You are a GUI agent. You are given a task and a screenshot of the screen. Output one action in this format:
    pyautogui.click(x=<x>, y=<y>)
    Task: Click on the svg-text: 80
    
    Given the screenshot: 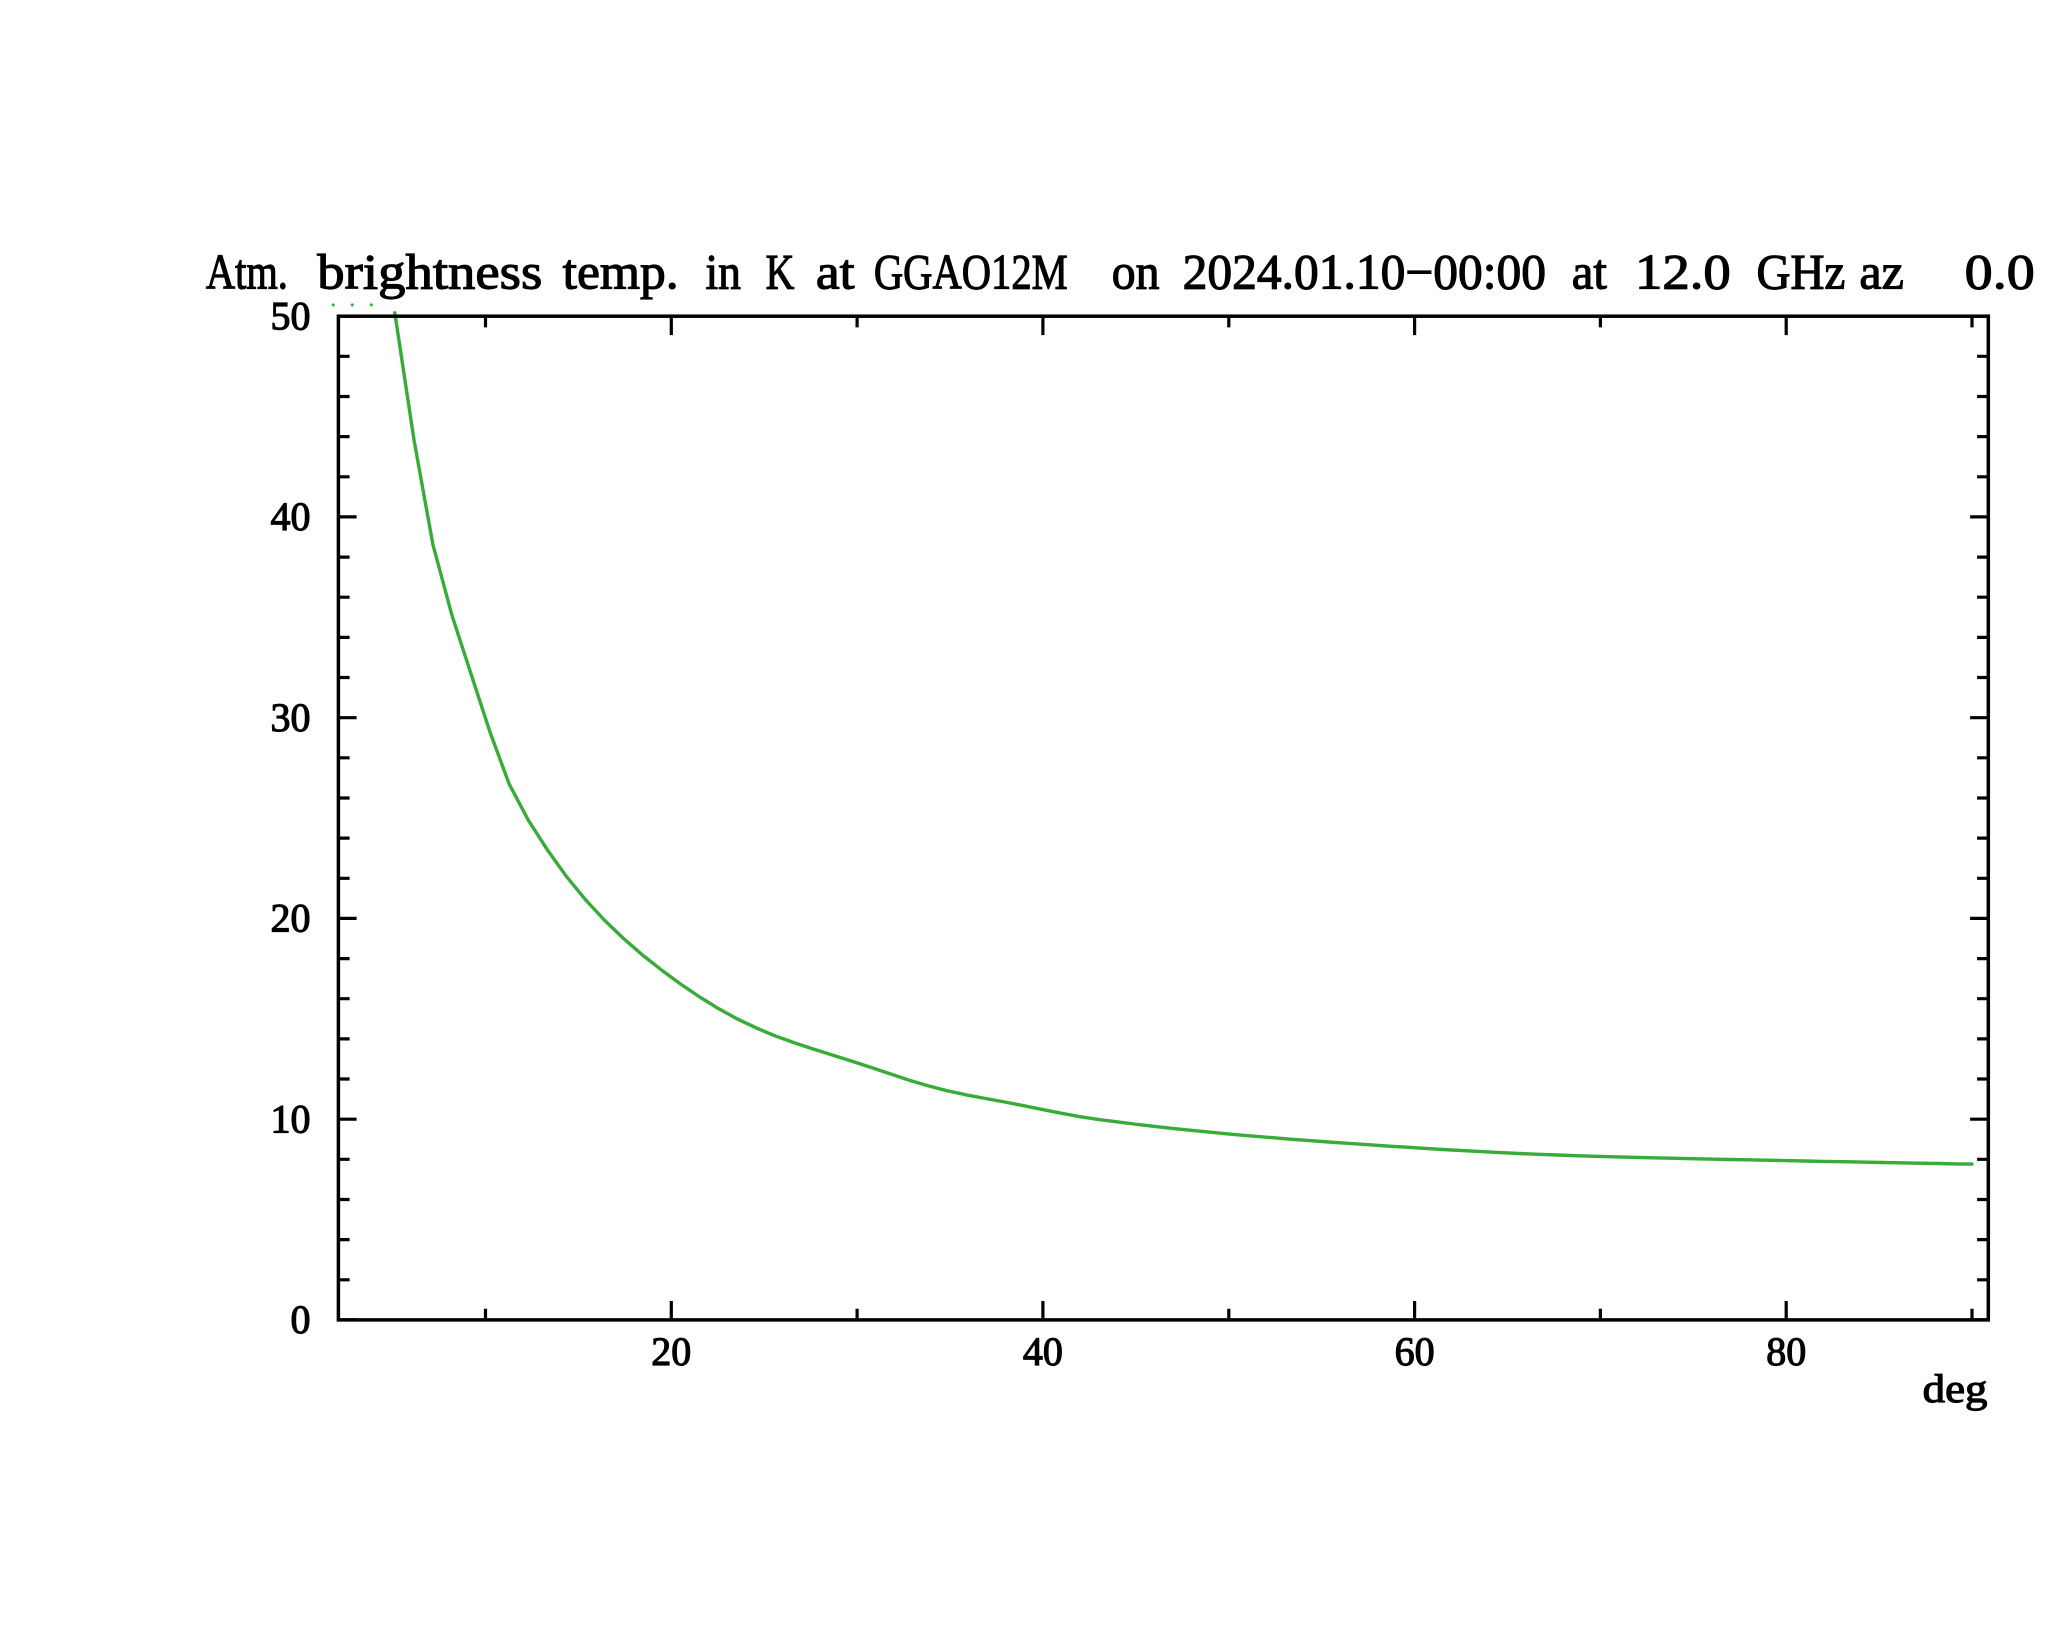 What is the action you would take?
    pyautogui.click(x=1786, y=1351)
    